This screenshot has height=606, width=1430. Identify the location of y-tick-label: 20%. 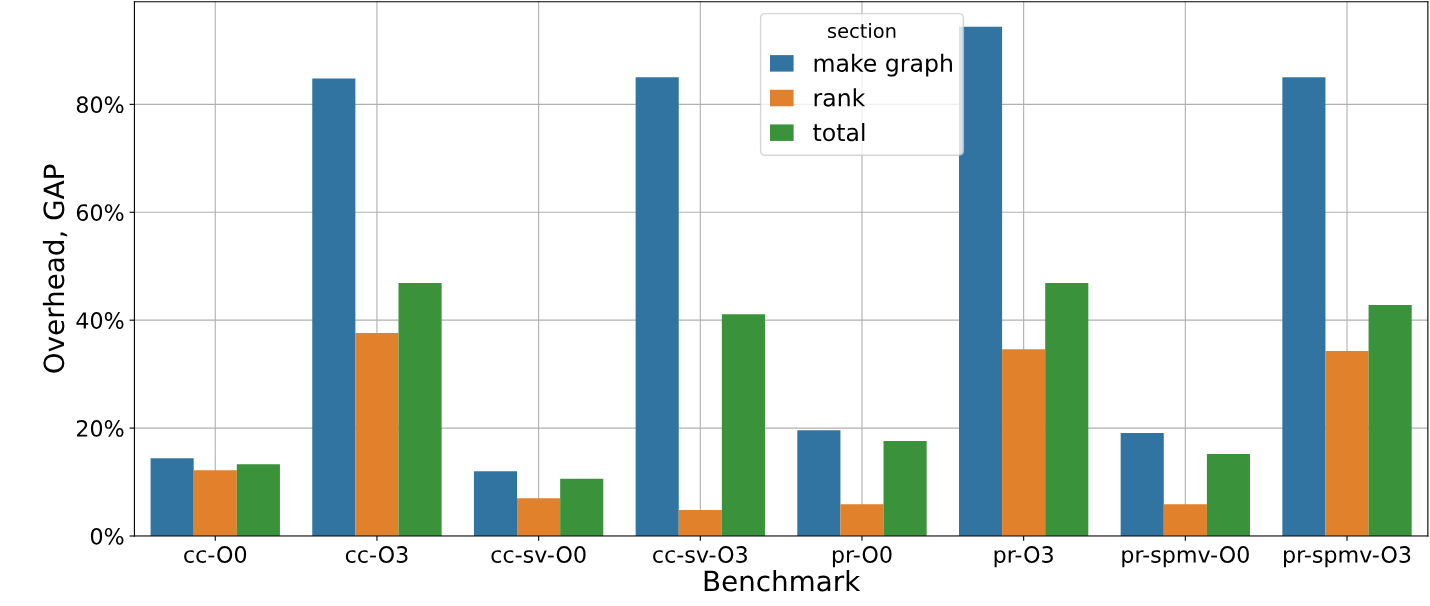
(100, 428).